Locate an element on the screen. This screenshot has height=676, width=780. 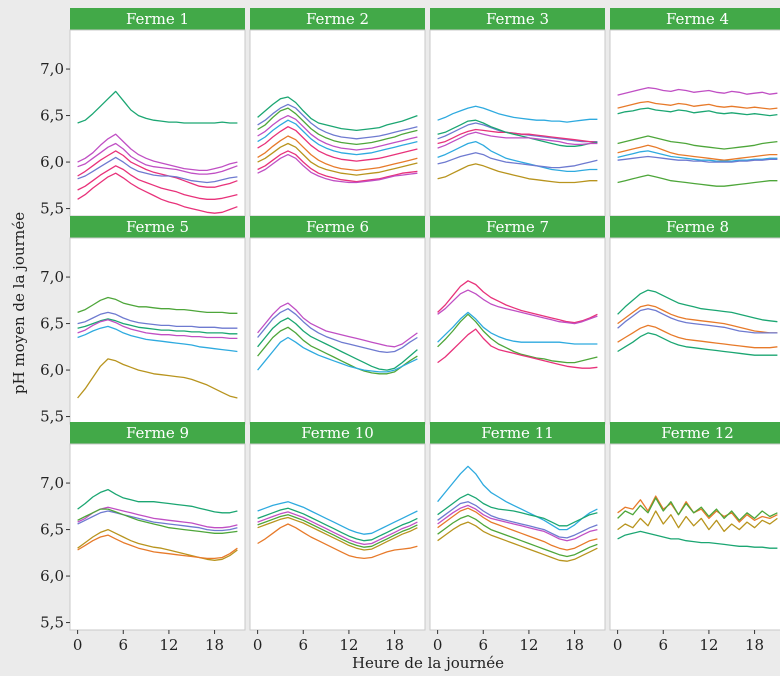
facet-title: Ferme 2 is located at coordinates (337, 19).